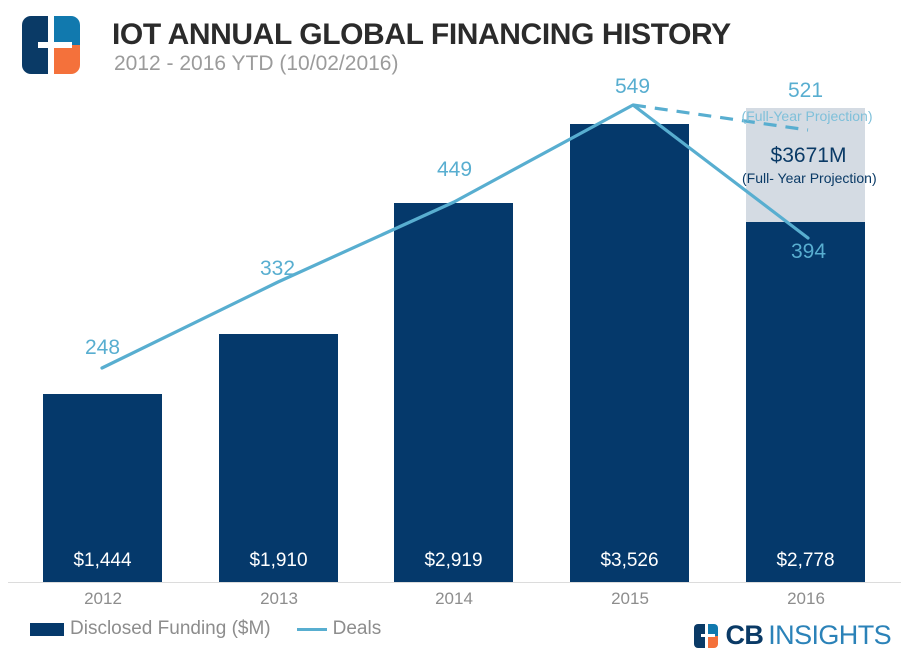  What do you see at coordinates (170, 628) in the screenshot?
I see `legend-label-disclosed-funding: Disclosed Funding ($M)` at bounding box center [170, 628].